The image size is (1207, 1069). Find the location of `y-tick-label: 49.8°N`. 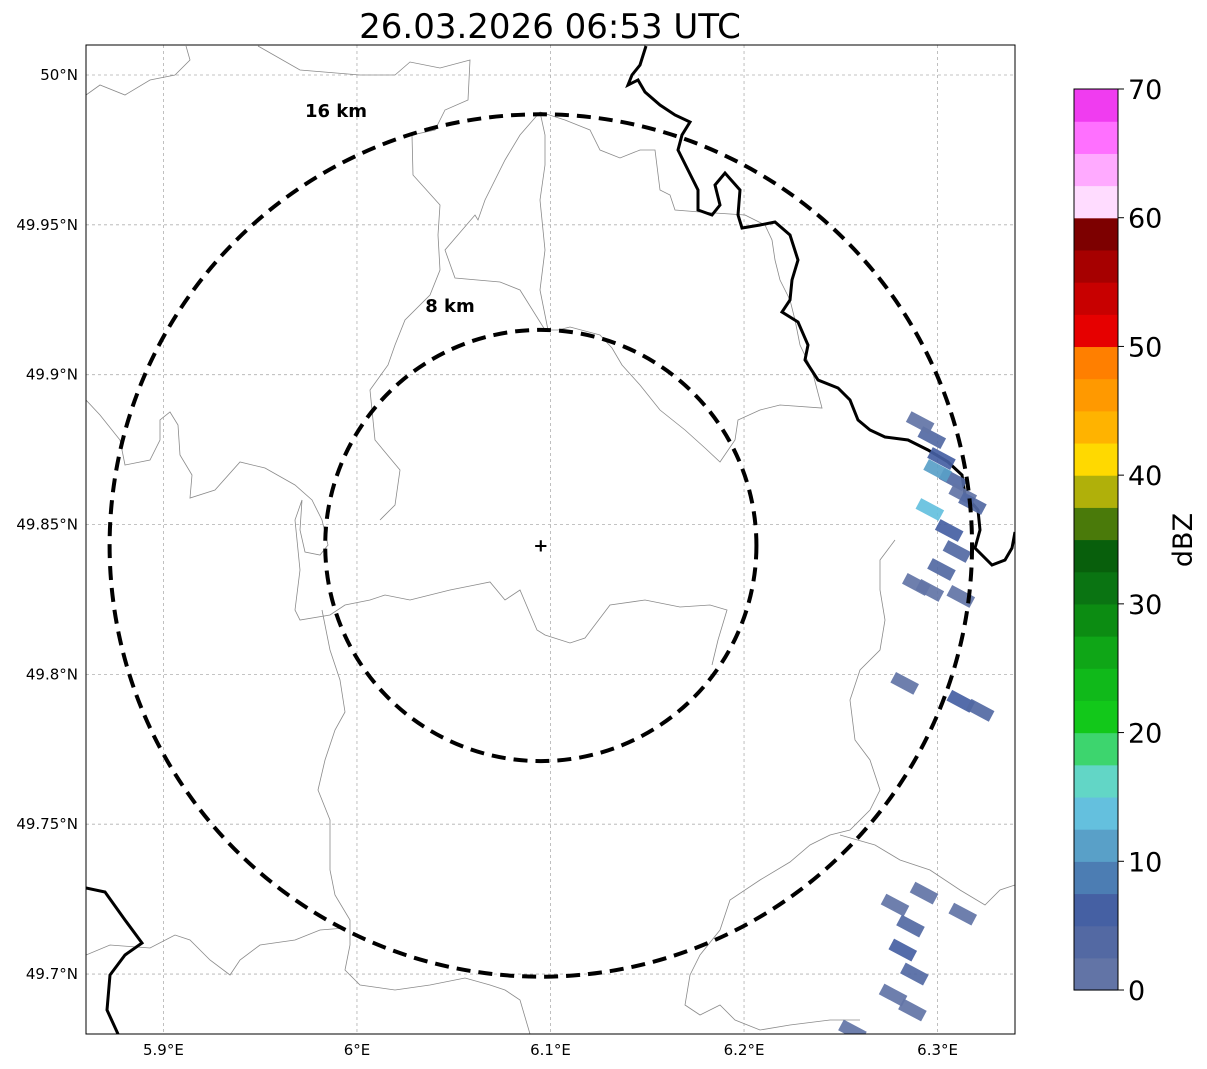

y-tick-label: 49.8°N is located at coordinates (52, 674).